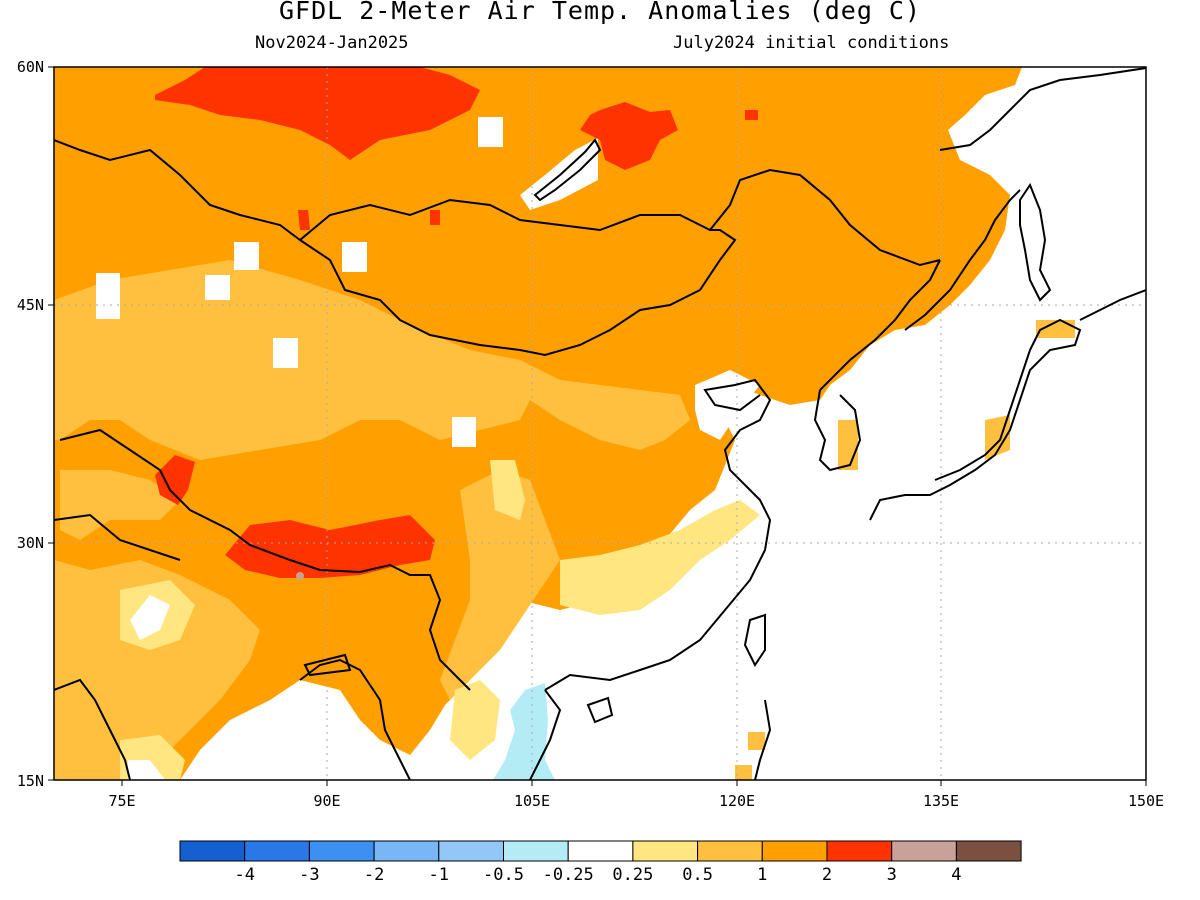 The height and width of the screenshot is (900, 1200). I want to click on lon-label: 90E, so click(326, 801).